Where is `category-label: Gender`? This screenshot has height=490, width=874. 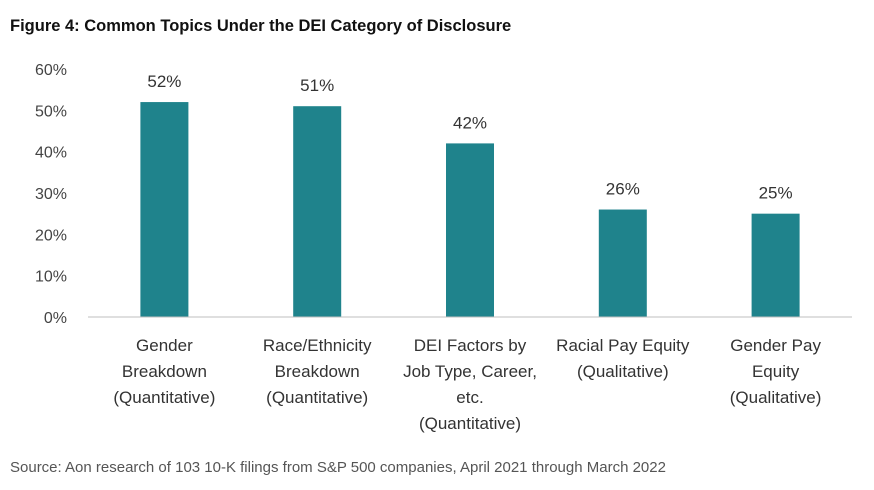
category-label: Gender is located at coordinates (164, 345).